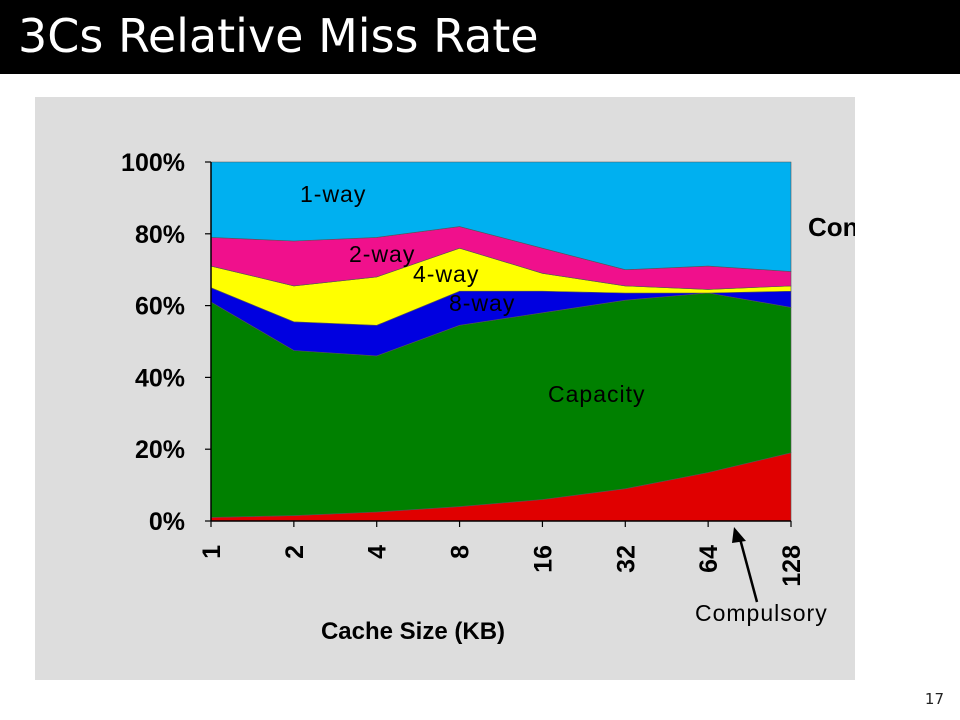 This screenshot has width=960, height=720. I want to click on area-1-way, so click(501, 216).